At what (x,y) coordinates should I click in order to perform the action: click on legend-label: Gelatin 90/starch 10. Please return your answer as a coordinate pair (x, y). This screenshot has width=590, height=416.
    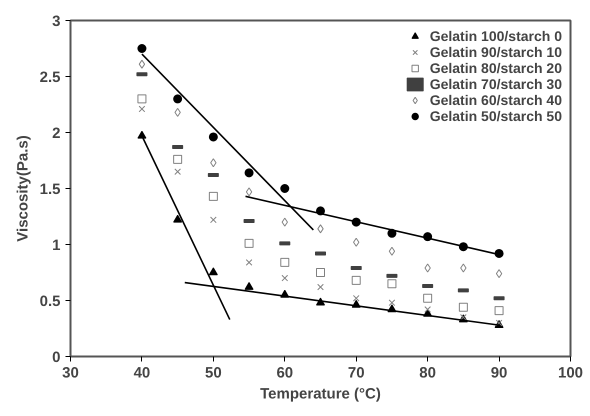
    Looking at the image, I should click on (496, 52).